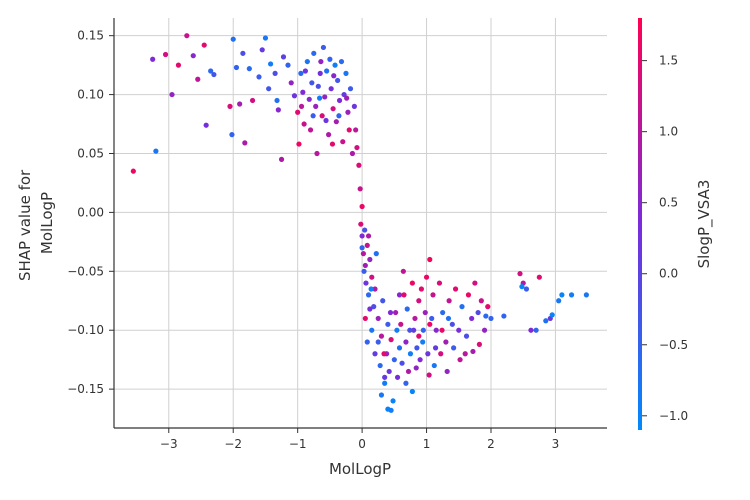  Describe the element at coordinates (556, 444) in the screenshot. I see `x-tick-label: 3` at that location.